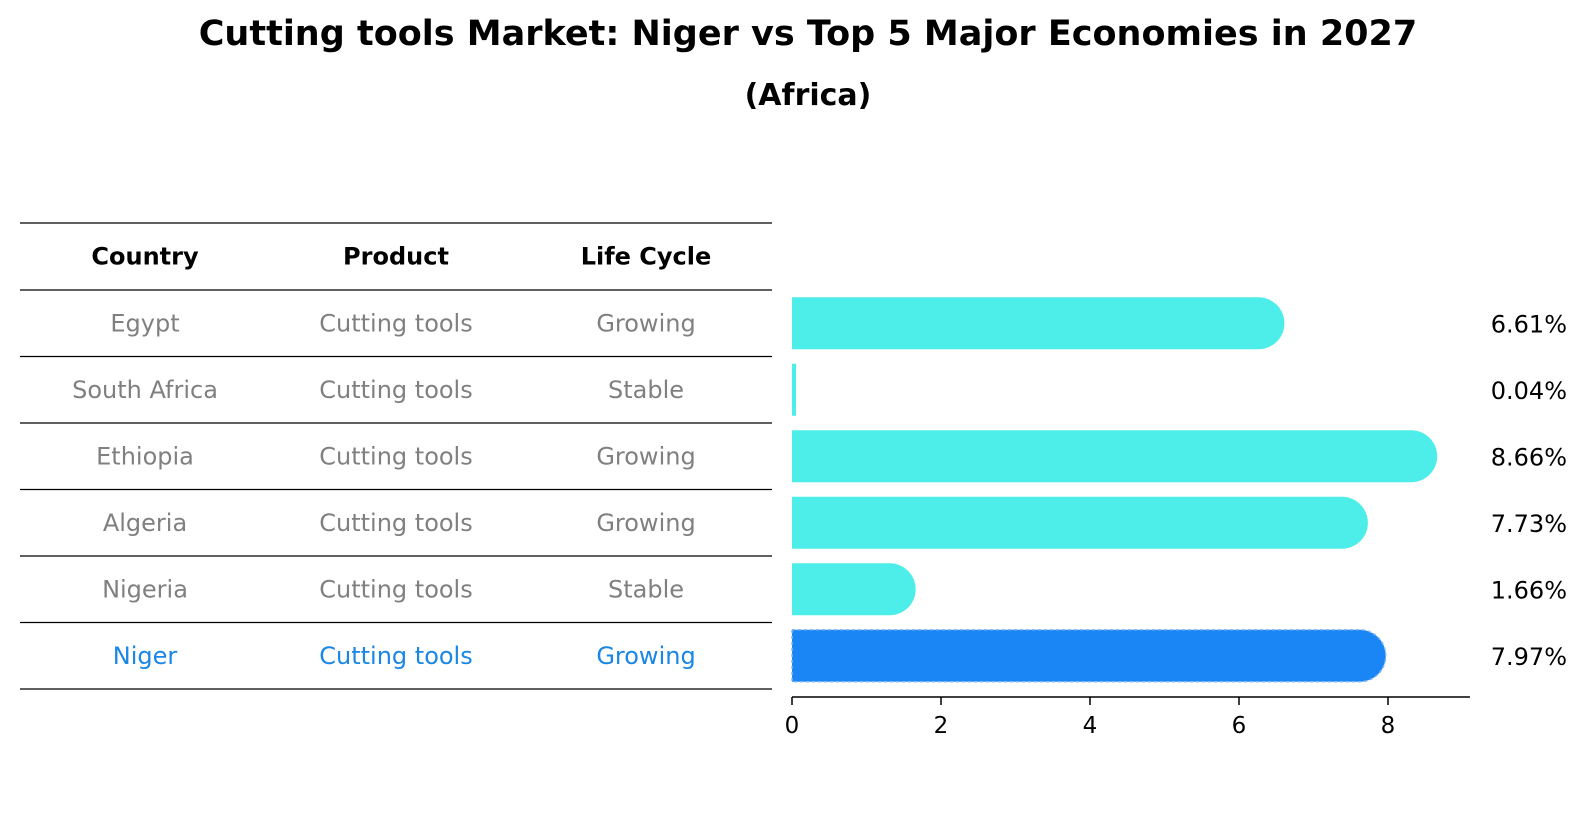 This screenshot has height=823, width=1586. Describe the element at coordinates (854, 589) in the screenshot. I see `bar-nigeria` at that location.